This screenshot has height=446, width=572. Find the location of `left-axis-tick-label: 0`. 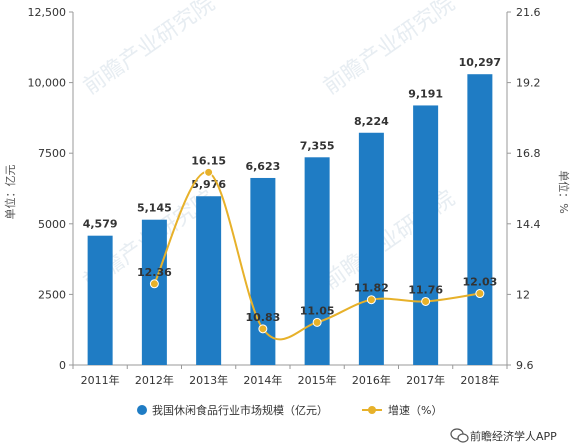

left-axis-tick-label: 0 is located at coordinates (62, 365).